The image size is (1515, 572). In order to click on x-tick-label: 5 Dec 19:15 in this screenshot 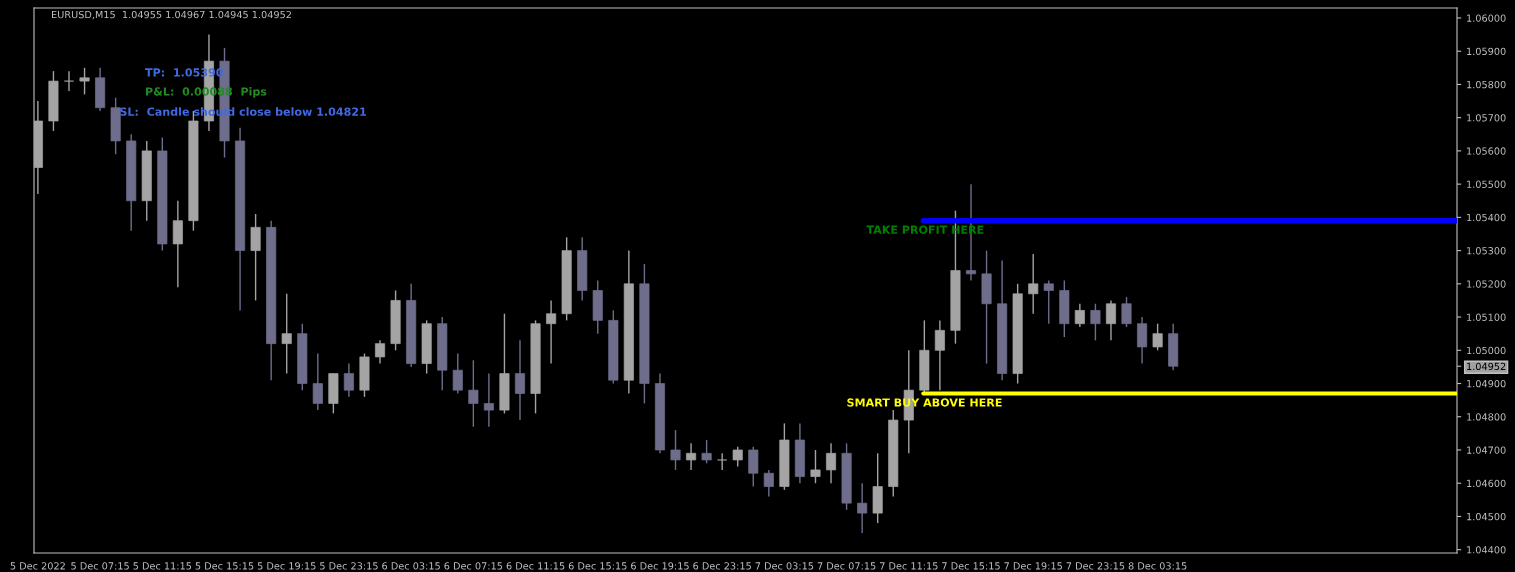, I will do `click(286, 566)`.